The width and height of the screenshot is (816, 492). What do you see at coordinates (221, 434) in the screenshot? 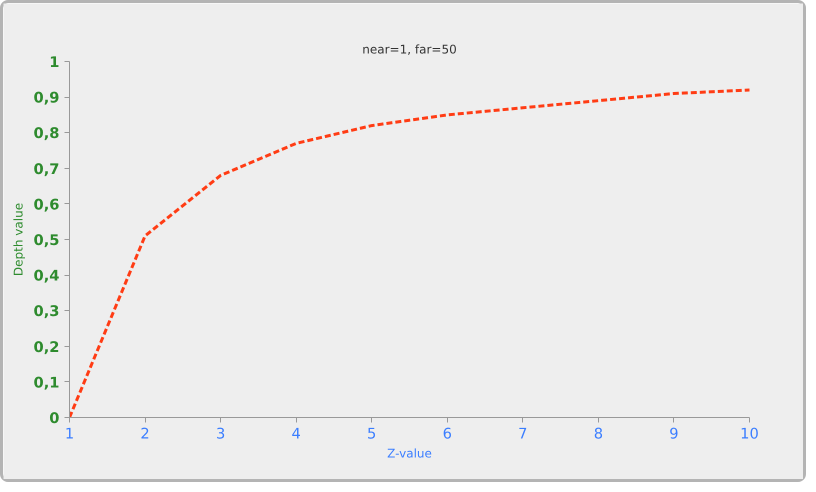
I see `x-tick-label: 3` at bounding box center [221, 434].